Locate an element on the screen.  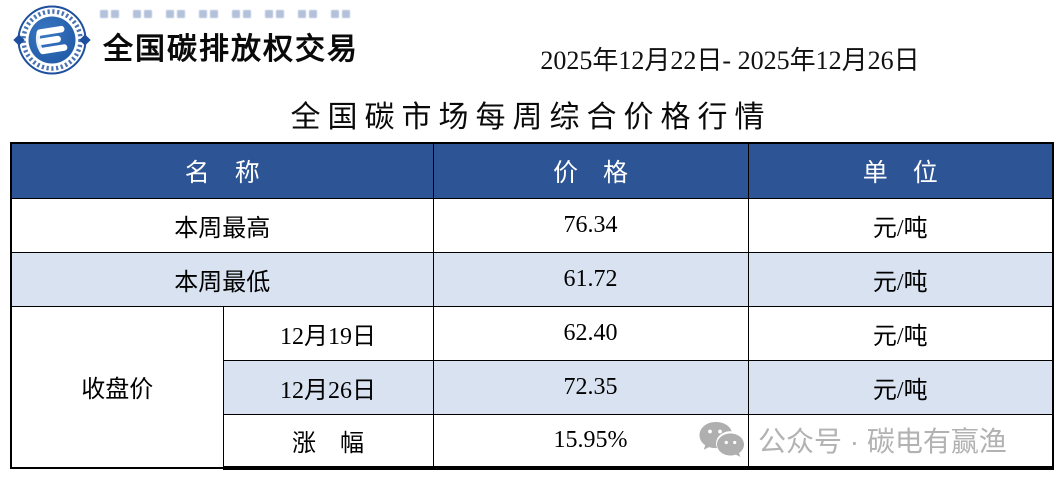
row-label: 本周最高 is located at coordinates (222, 225).